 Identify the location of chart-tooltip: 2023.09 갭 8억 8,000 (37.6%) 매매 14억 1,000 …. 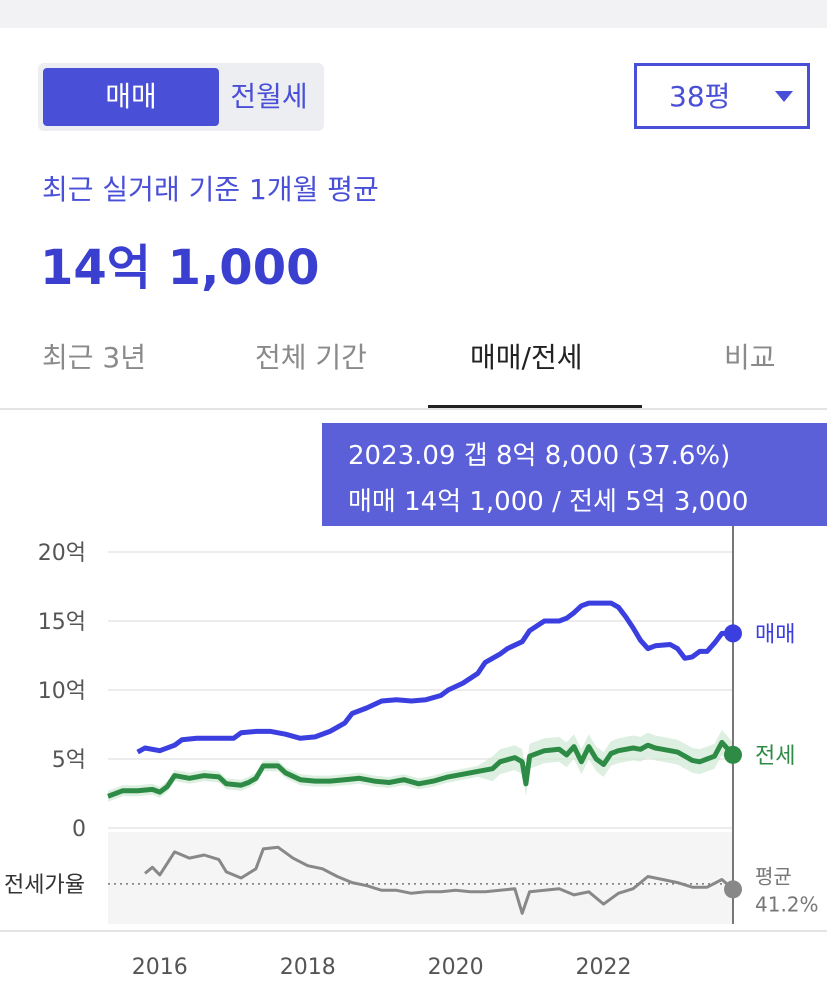
(574, 474).